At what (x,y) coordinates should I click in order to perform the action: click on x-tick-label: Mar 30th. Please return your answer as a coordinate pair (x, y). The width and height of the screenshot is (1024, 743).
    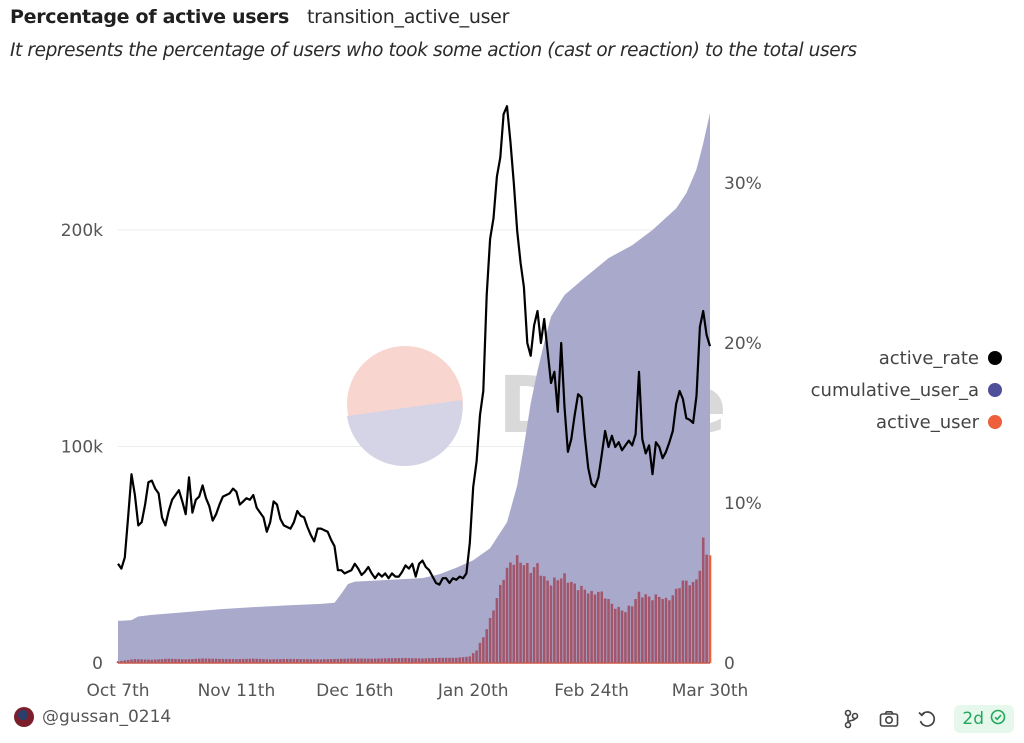
    Looking at the image, I should click on (710, 691).